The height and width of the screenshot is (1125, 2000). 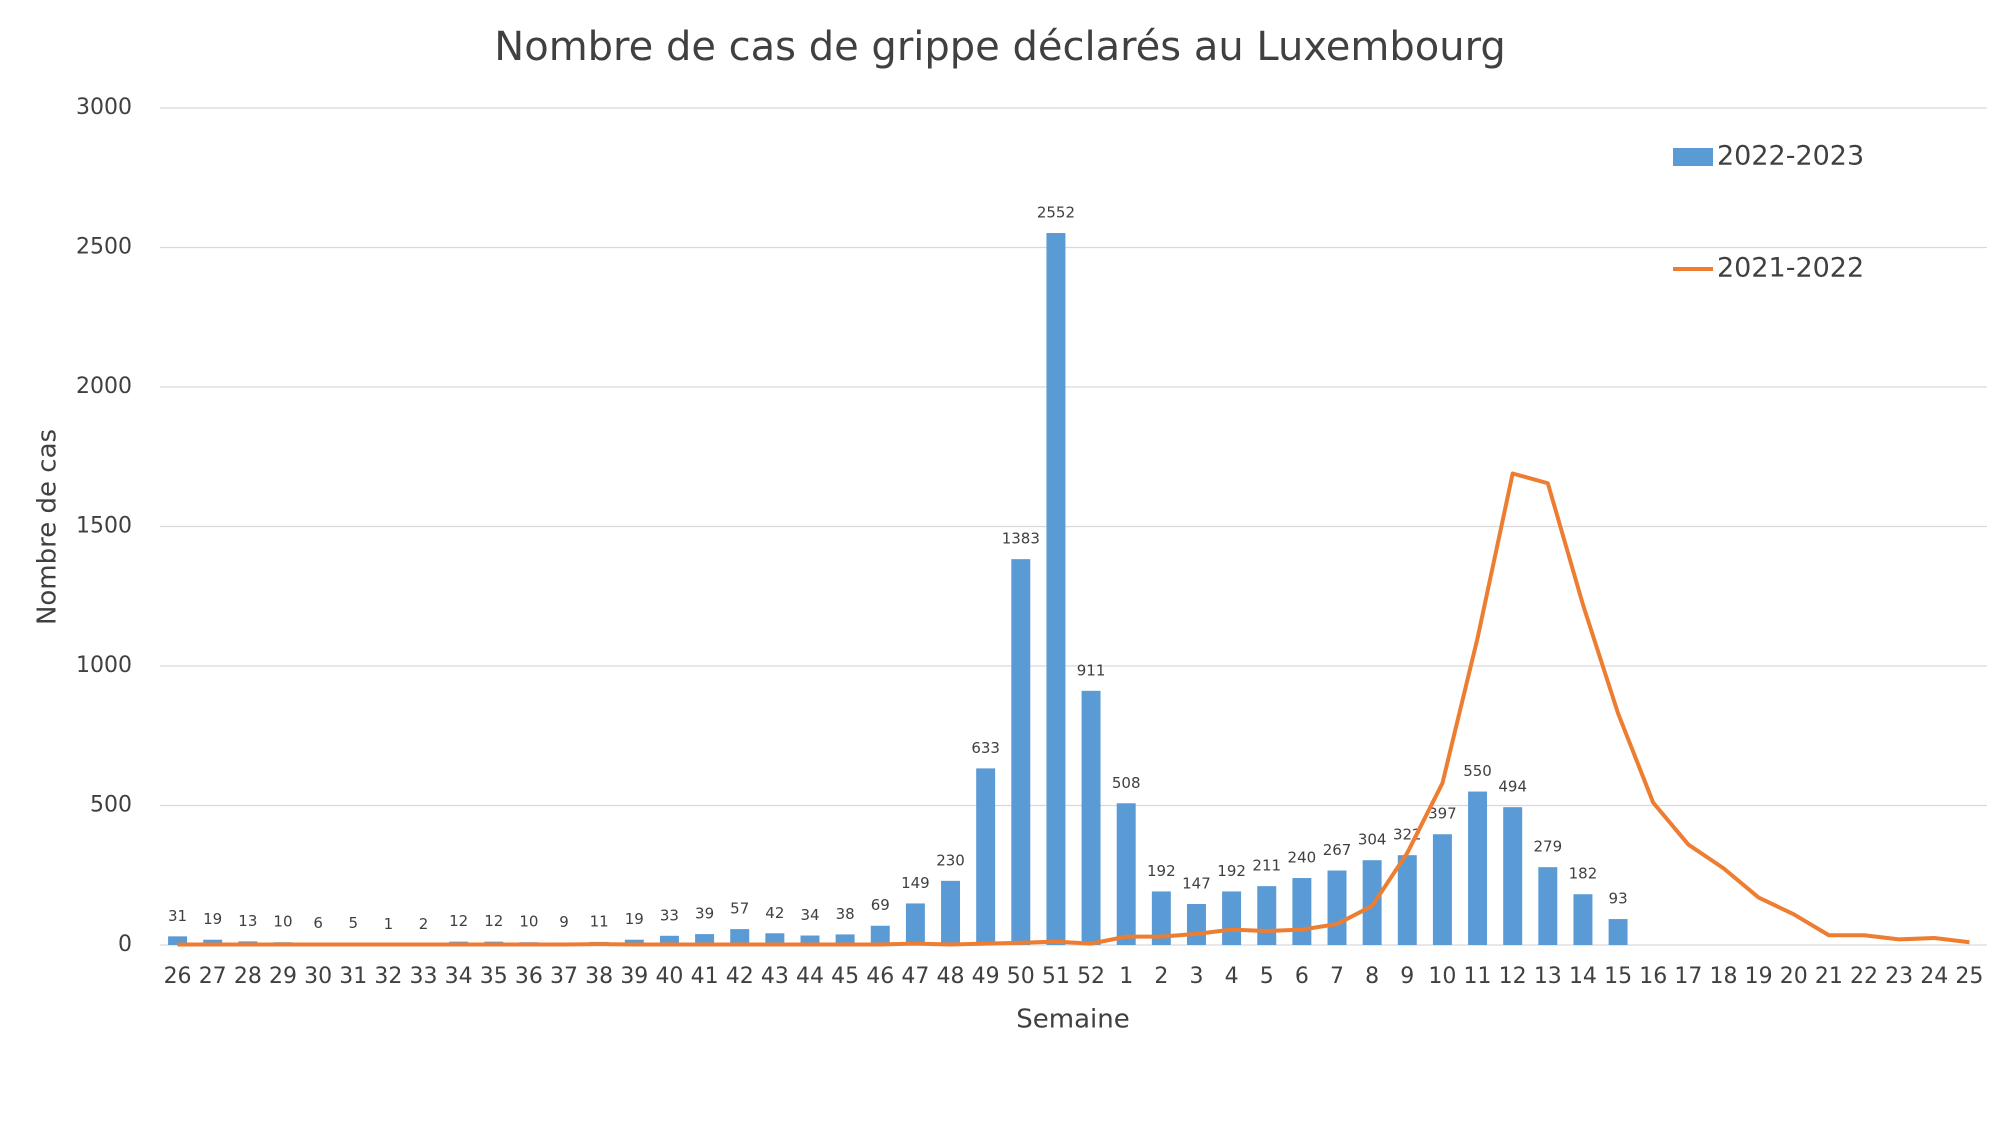 What do you see at coordinates (283, 976) in the screenshot?
I see `x-tick-label: 29` at bounding box center [283, 976].